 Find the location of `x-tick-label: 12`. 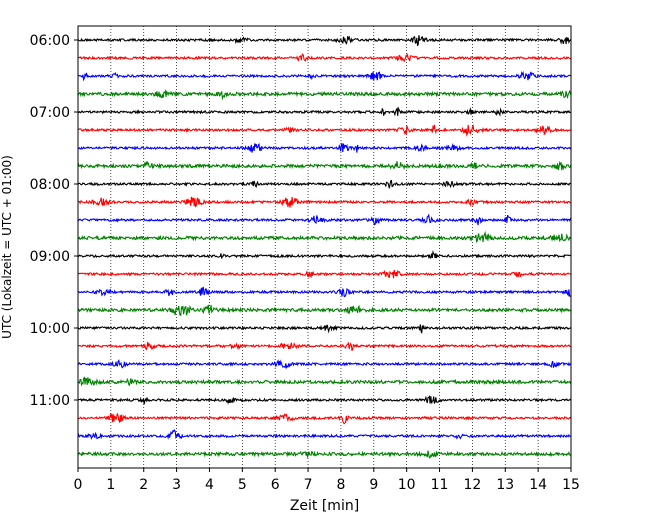

x-tick-label: 12 is located at coordinates (472, 485).